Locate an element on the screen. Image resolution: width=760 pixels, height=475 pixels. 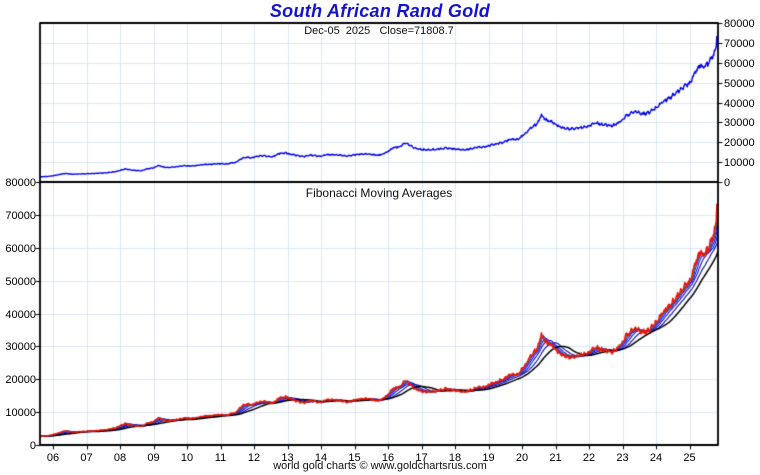
bottom-panel-y-tick-label: 30000 is located at coordinates (20, 347).